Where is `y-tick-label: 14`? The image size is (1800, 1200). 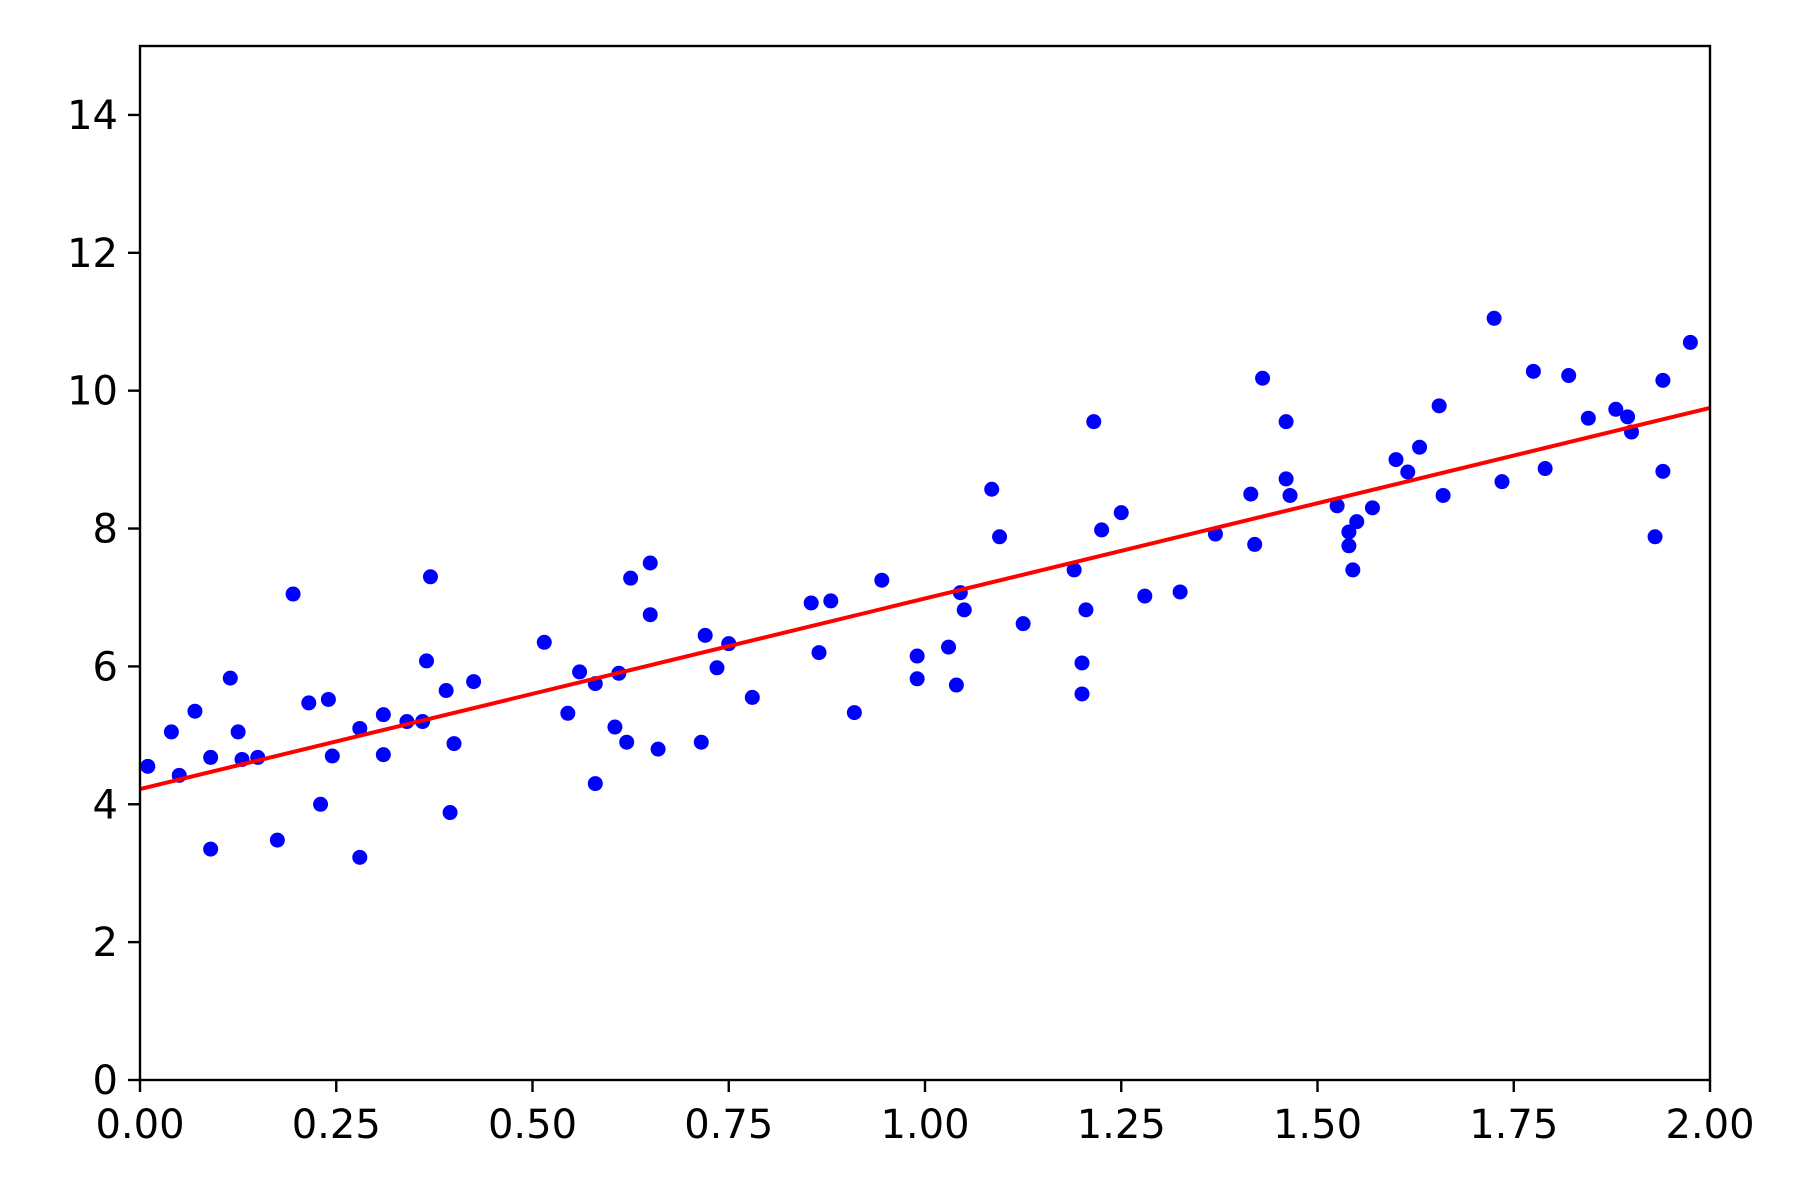
y-tick-label: 14 is located at coordinates (92, 116).